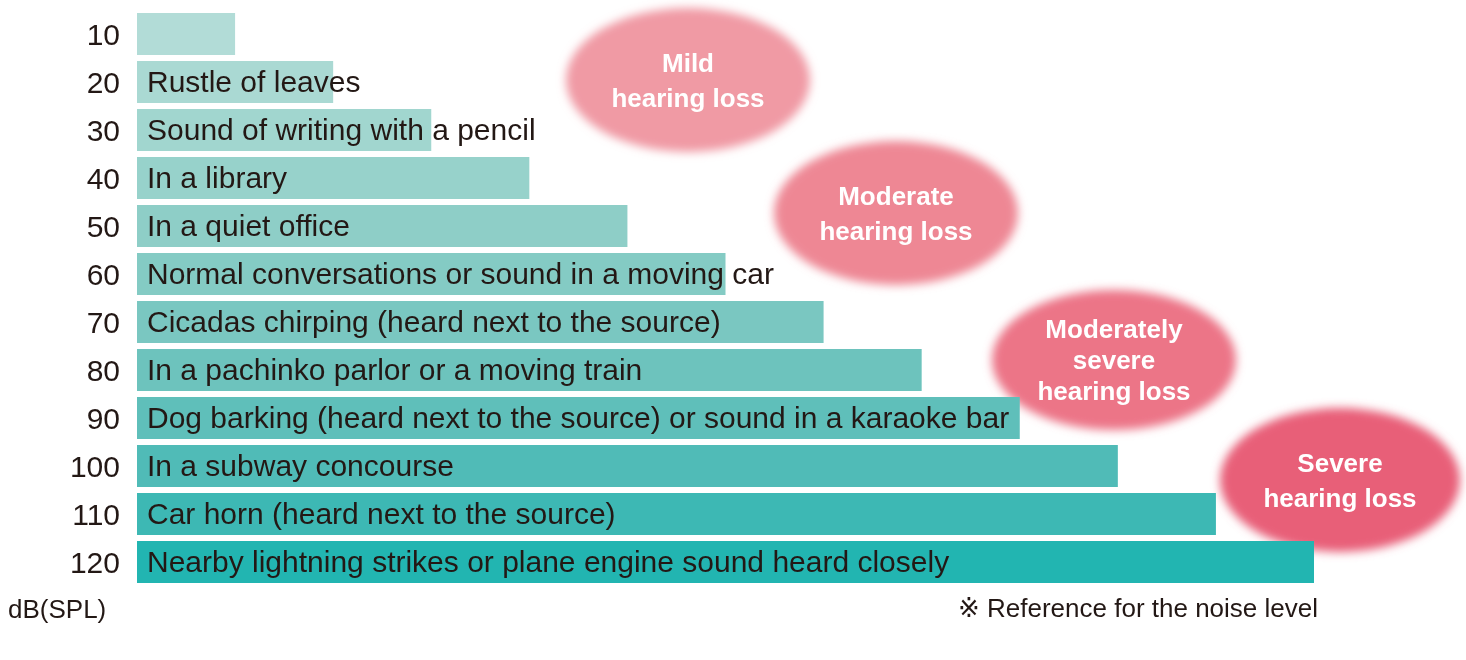  I want to click on annotation: Moderate hearing loss, so click(896, 213).